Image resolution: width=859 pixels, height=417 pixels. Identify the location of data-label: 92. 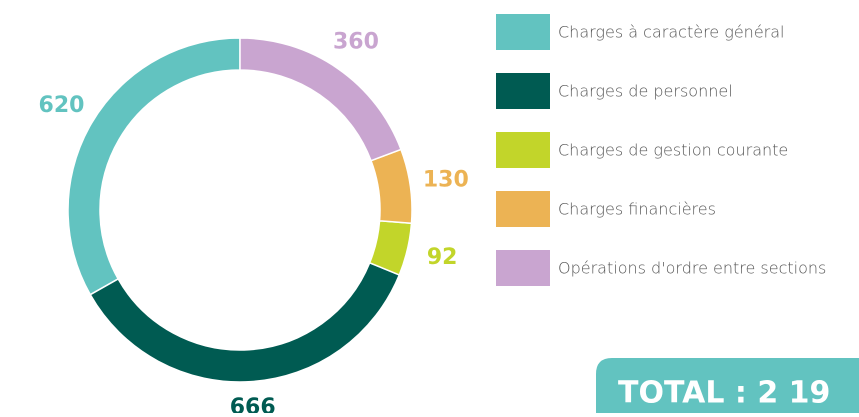
(442, 257).